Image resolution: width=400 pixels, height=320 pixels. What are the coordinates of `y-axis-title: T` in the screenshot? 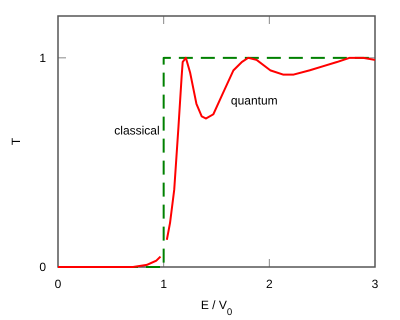 It's located at (16, 141).